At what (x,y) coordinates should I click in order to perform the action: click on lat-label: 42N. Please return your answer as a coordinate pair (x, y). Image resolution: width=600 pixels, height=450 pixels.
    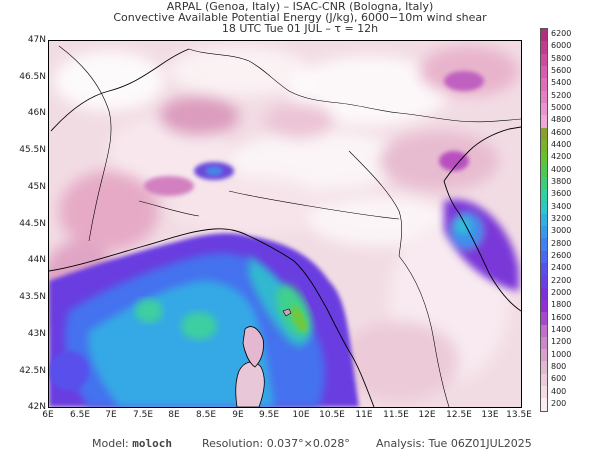
    Looking at the image, I should click on (36, 407).